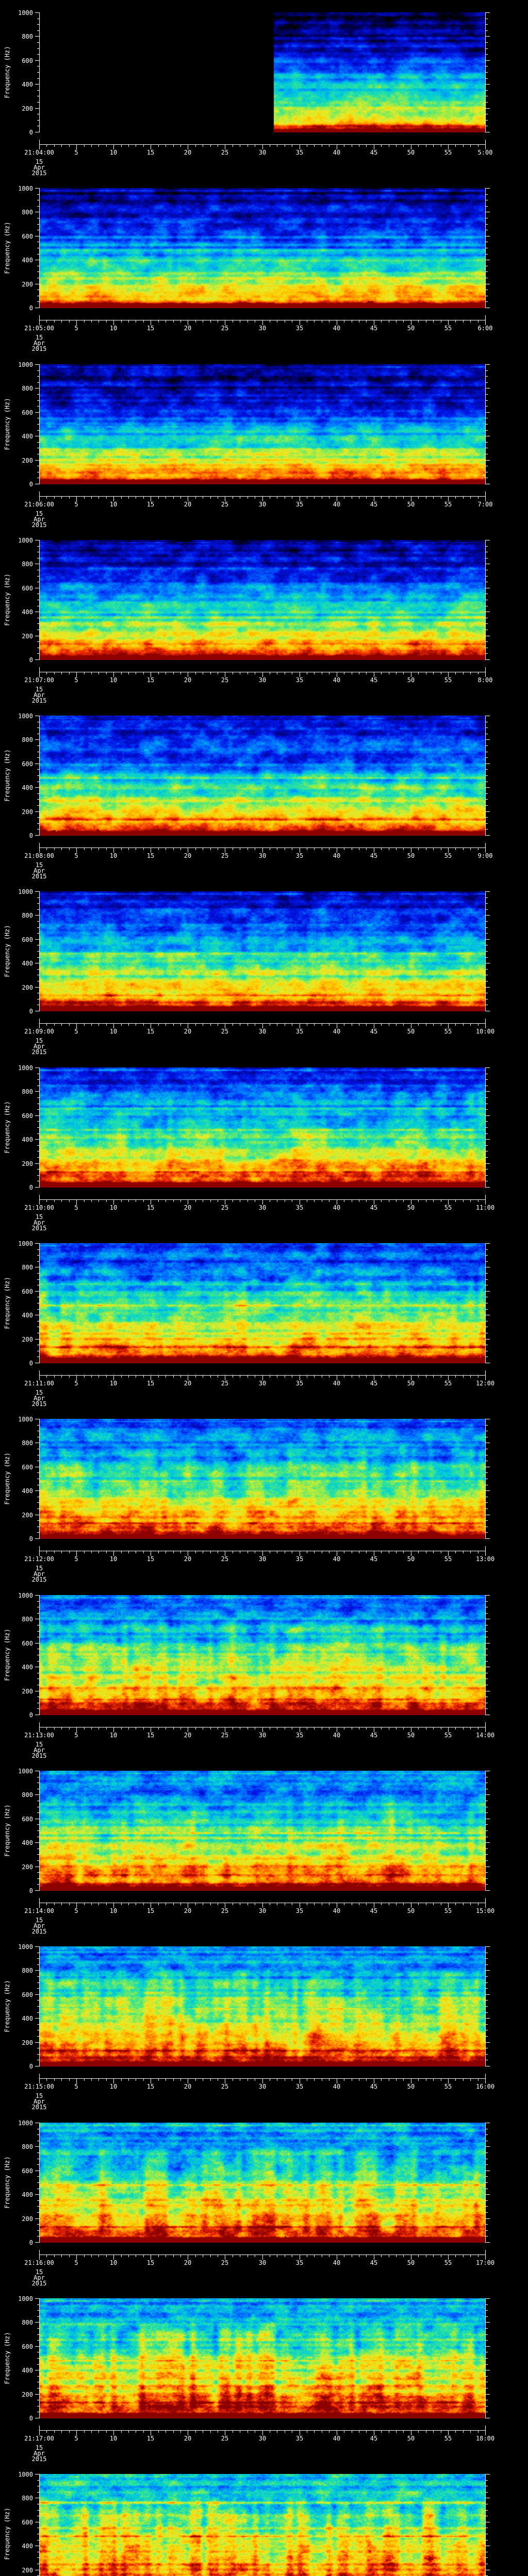 This screenshot has width=528, height=2576. What do you see at coordinates (299, 1559) in the screenshot?
I see `x-tick-label: 35` at bounding box center [299, 1559].